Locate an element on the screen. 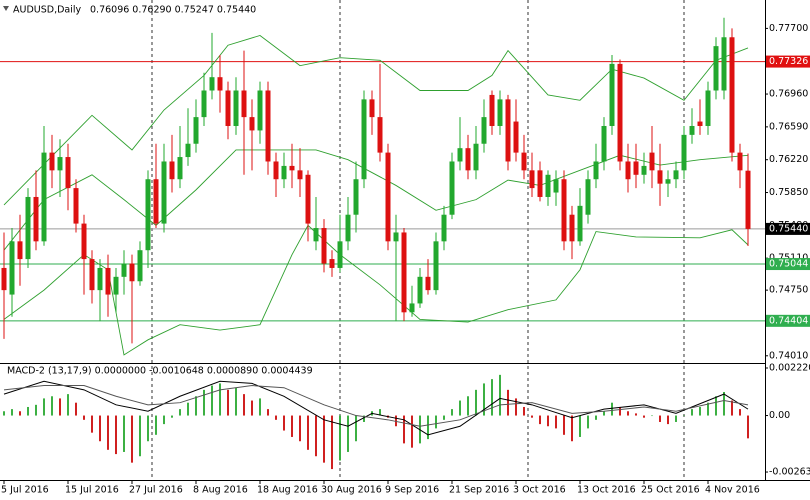 Image resolution: width=810 pixels, height=500 pixels. y-tick-label: -0.002638 is located at coordinates (789, 472).